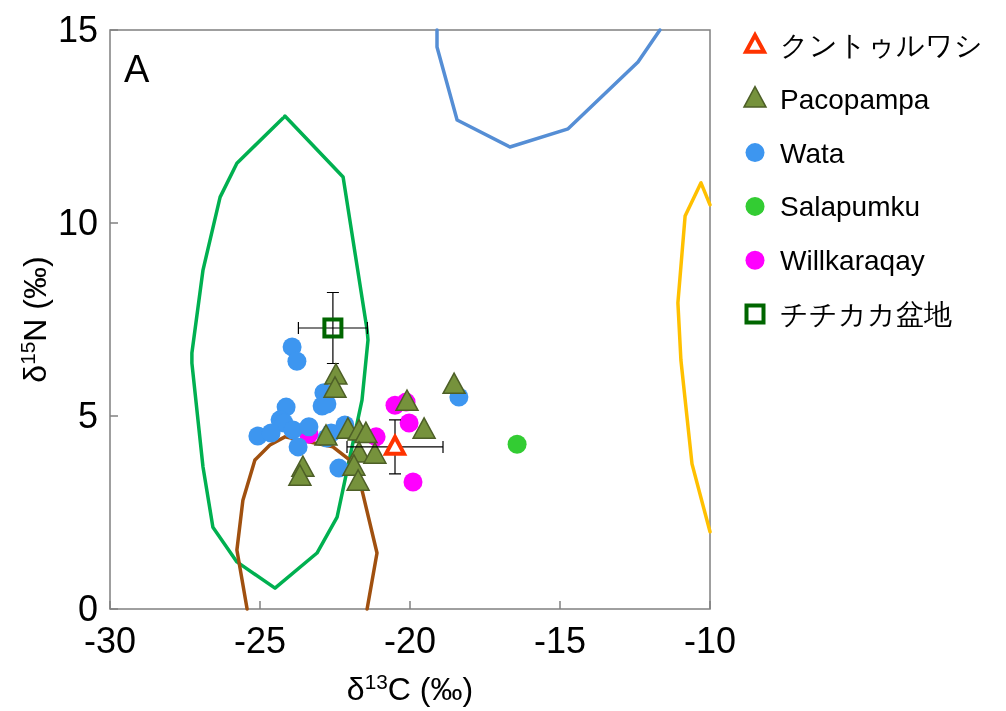 The image size is (1006, 711). What do you see at coordinates (77, 29) in the screenshot?
I see `y-tick-label: 15` at bounding box center [77, 29].